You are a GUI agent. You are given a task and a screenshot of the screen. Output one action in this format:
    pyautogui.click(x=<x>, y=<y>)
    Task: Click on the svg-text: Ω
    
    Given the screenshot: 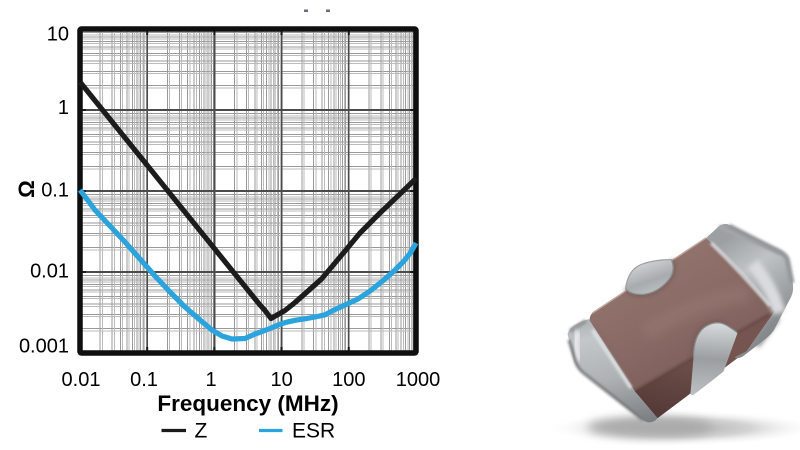 What is the action you would take?
    pyautogui.click(x=26, y=189)
    